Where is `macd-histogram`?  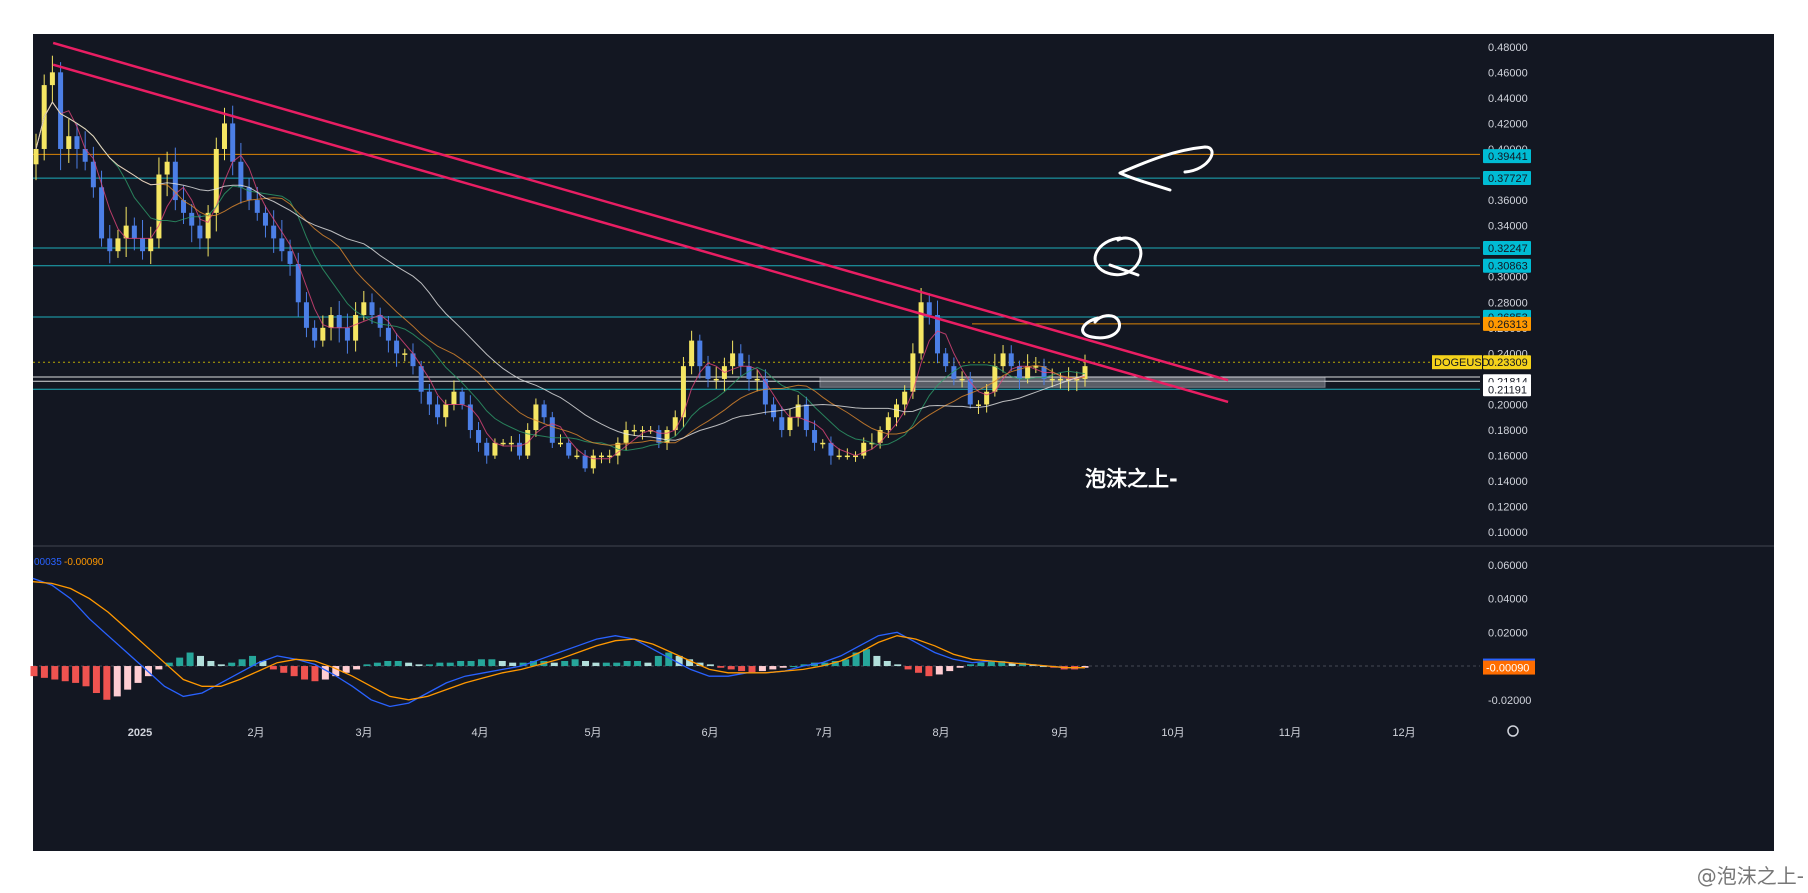
macd-histogram is located at coordinates (559, 674).